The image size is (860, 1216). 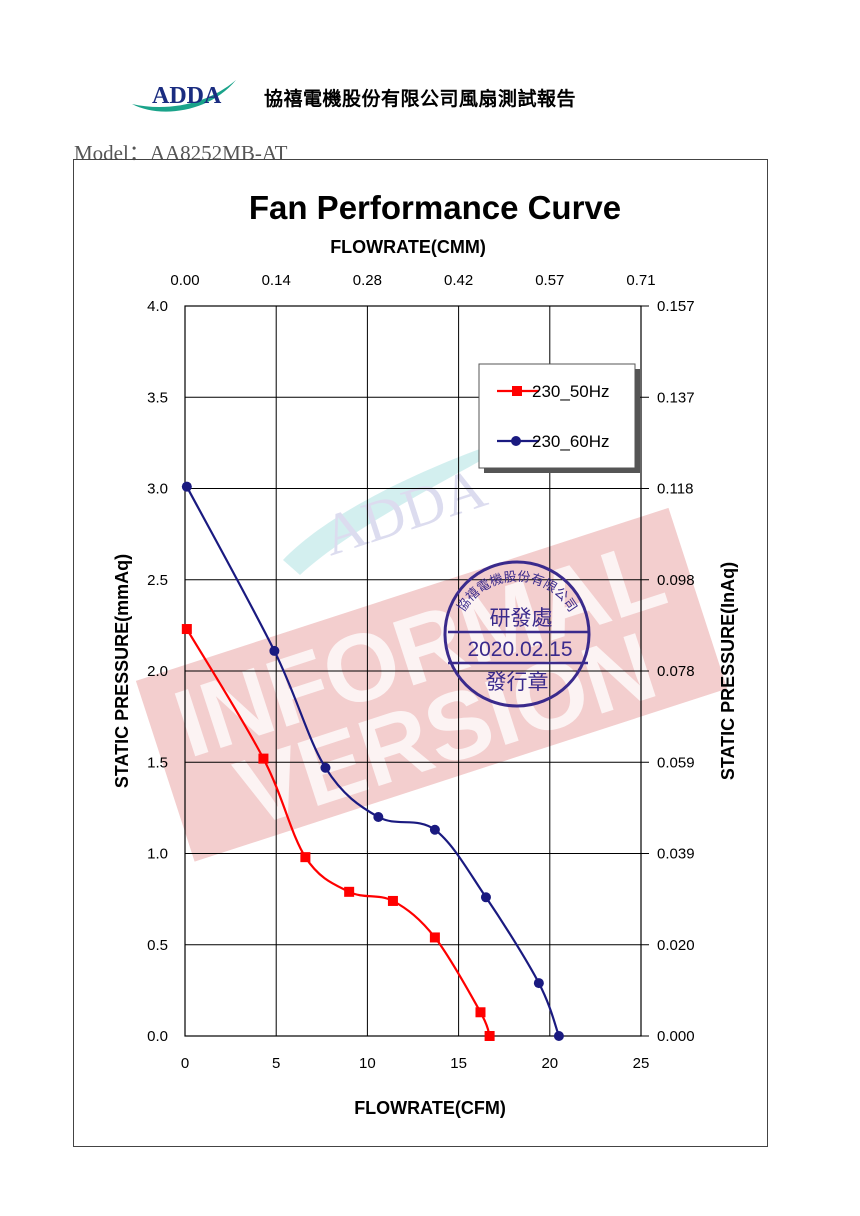 What do you see at coordinates (420, 99) in the screenshot?
I see `company-title: 協禧電機股份有限公司風扇測試報告` at bounding box center [420, 99].